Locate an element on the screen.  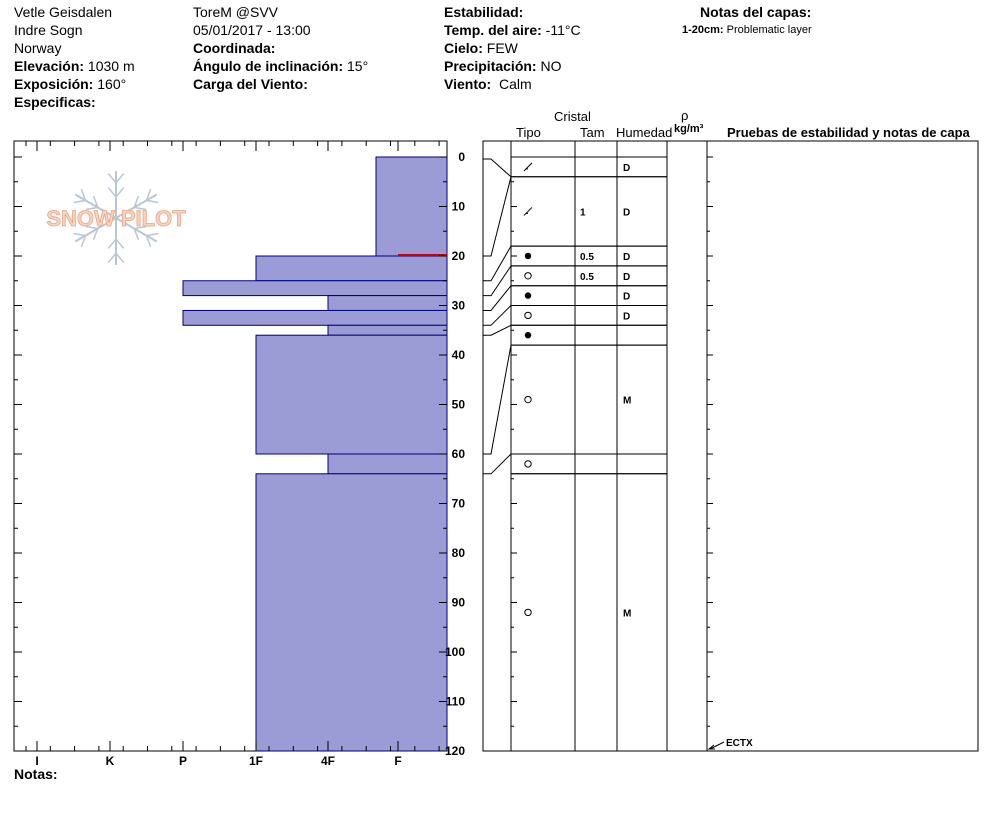
depth-tick-label: 120 is located at coordinates (455, 751).